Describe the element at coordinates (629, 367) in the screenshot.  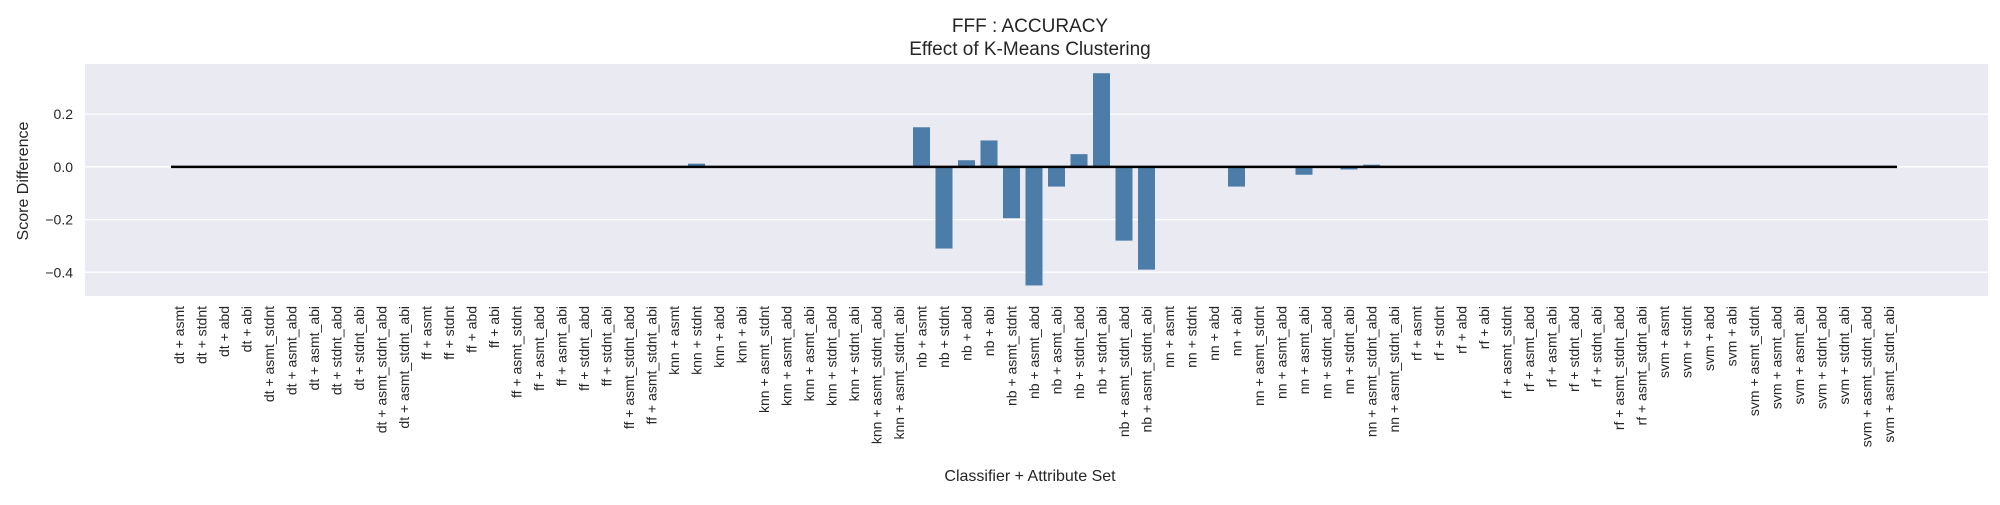
I see `x-tick-label: ff + asmt_stdnt_abd` at that location.